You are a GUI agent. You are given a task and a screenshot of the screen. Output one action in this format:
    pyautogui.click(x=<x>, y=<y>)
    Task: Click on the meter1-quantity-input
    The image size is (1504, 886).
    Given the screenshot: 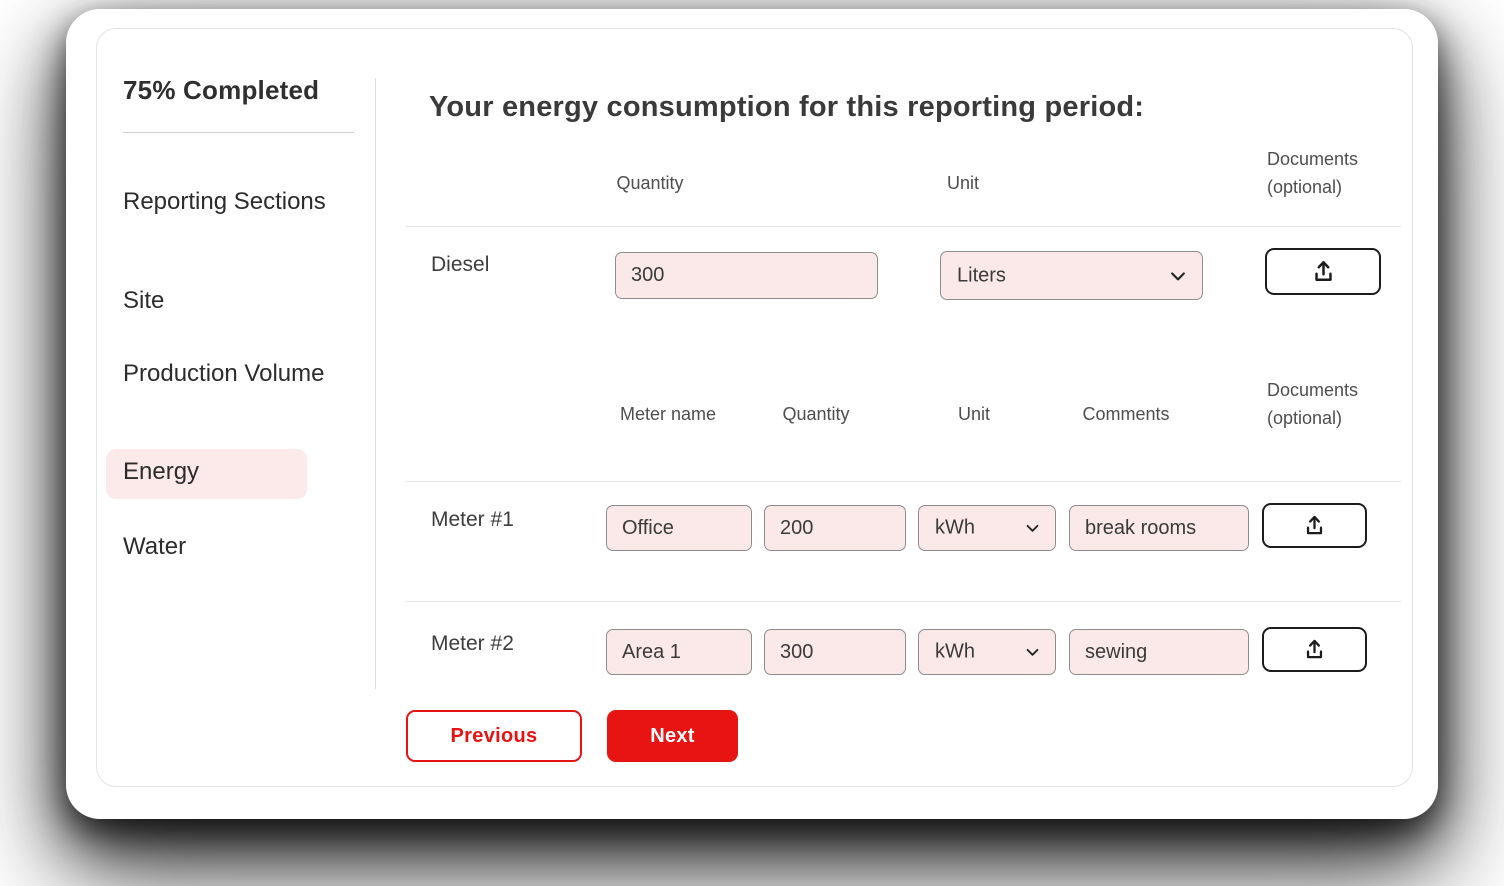 What is the action you would take?
    pyautogui.click(x=835, y=528)
    